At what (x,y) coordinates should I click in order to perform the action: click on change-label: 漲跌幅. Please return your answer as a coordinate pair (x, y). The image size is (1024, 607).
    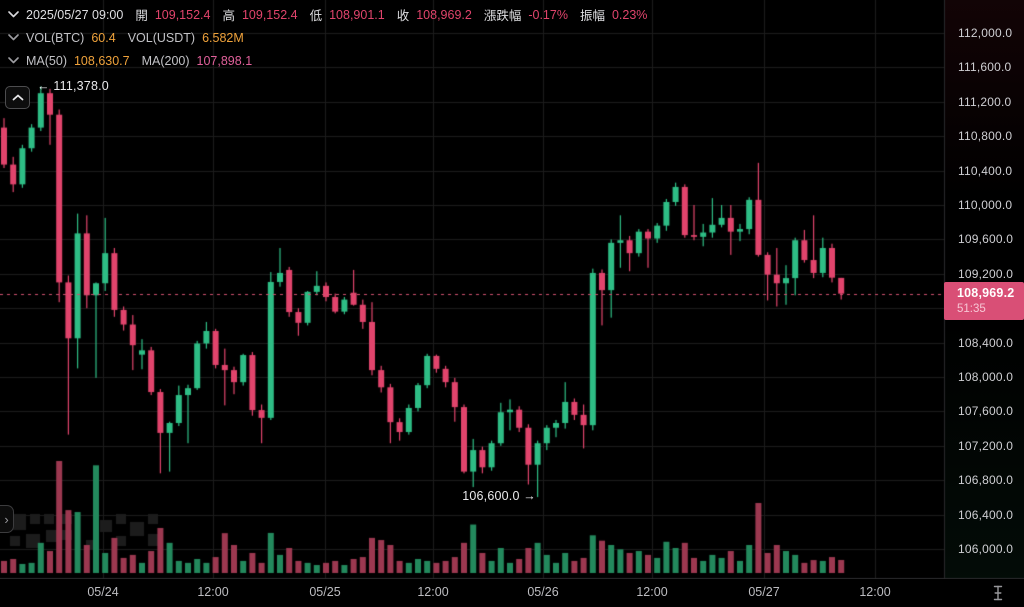
    Looking at the image, I should click on (502, 16).